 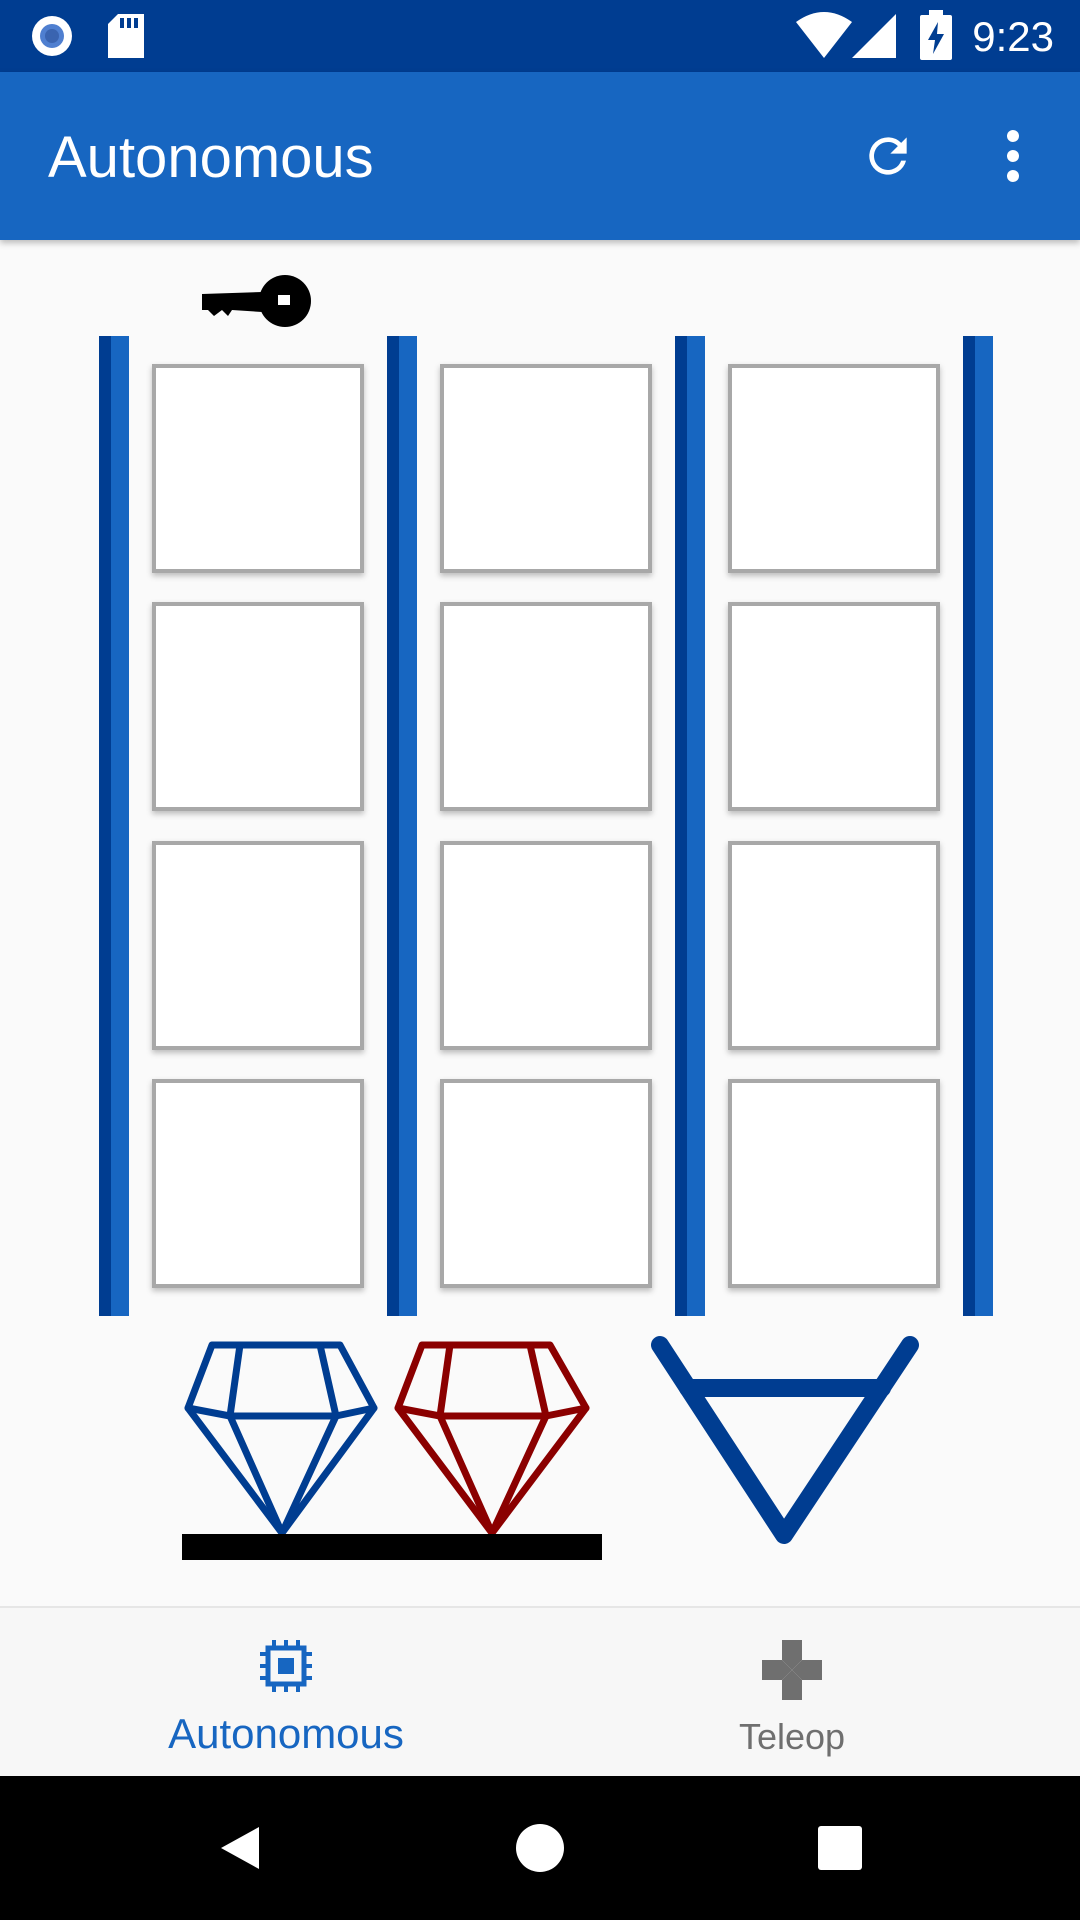 I want to click on recents-button, so click(x=840, y=1848).